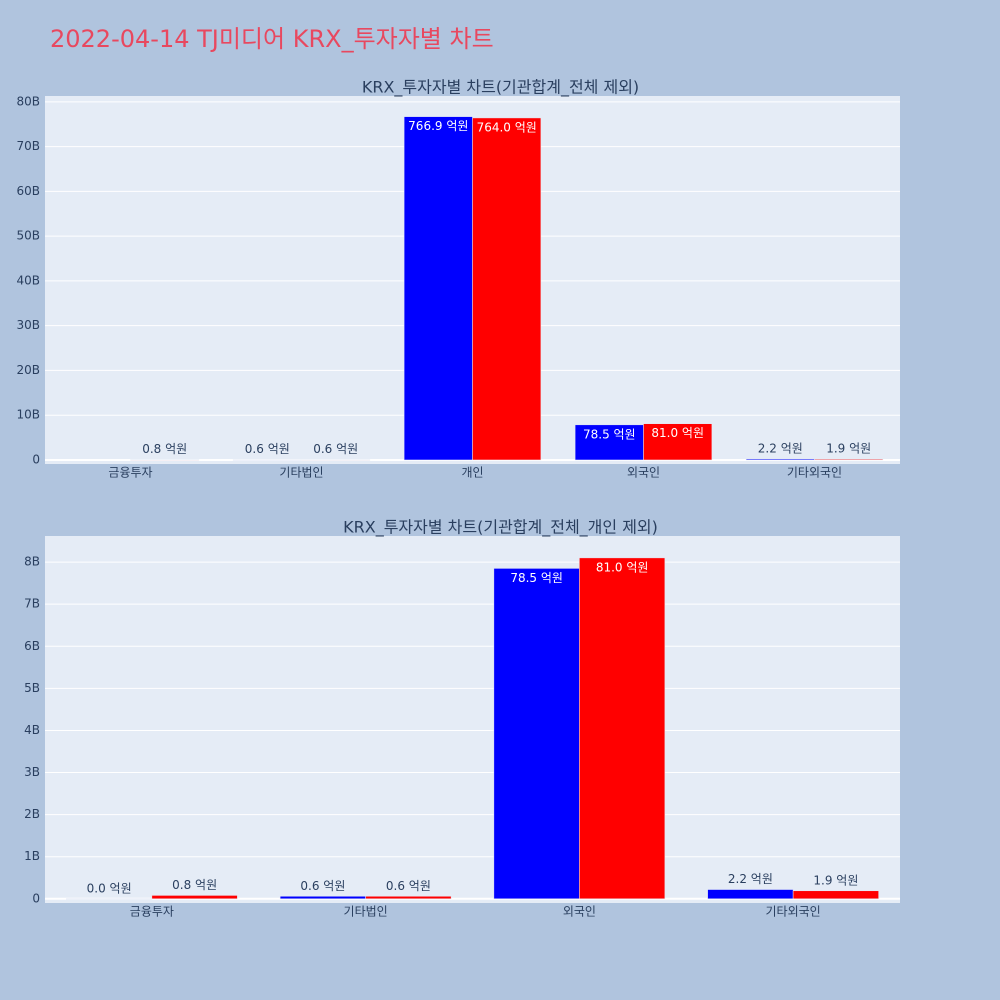  What do you see at coordinates (32, 856) in the screenshot?
I see `y-tick-label: 1B` at bounding box center [32, 856].